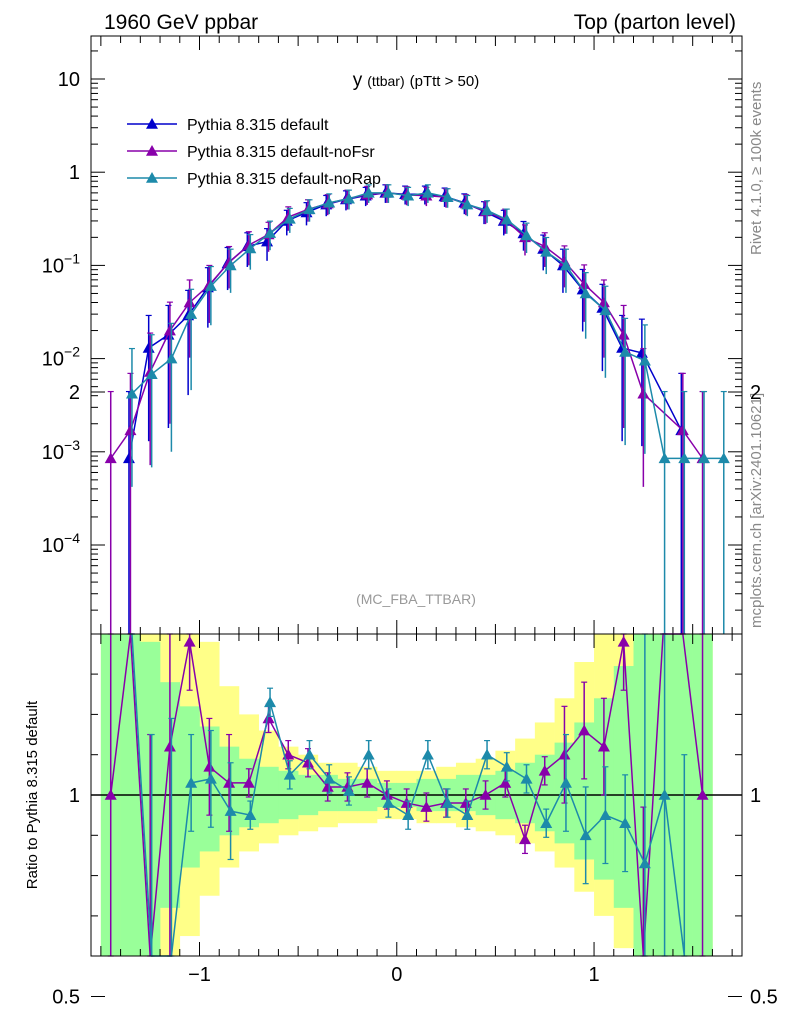 This screenshot has width=786, height=1024. Describe the element at coordinates (396, 975) in the screenshot. I see `x-tick-label: 0` at that location.